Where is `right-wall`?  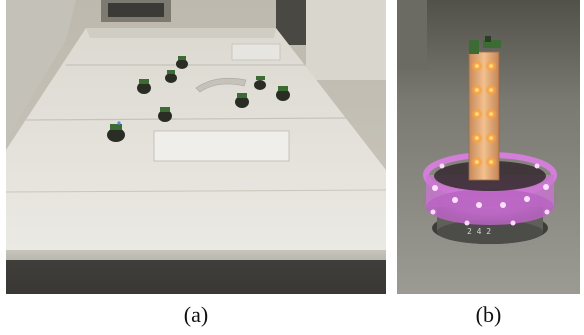 right-wall is located at coordinates (346, 40).